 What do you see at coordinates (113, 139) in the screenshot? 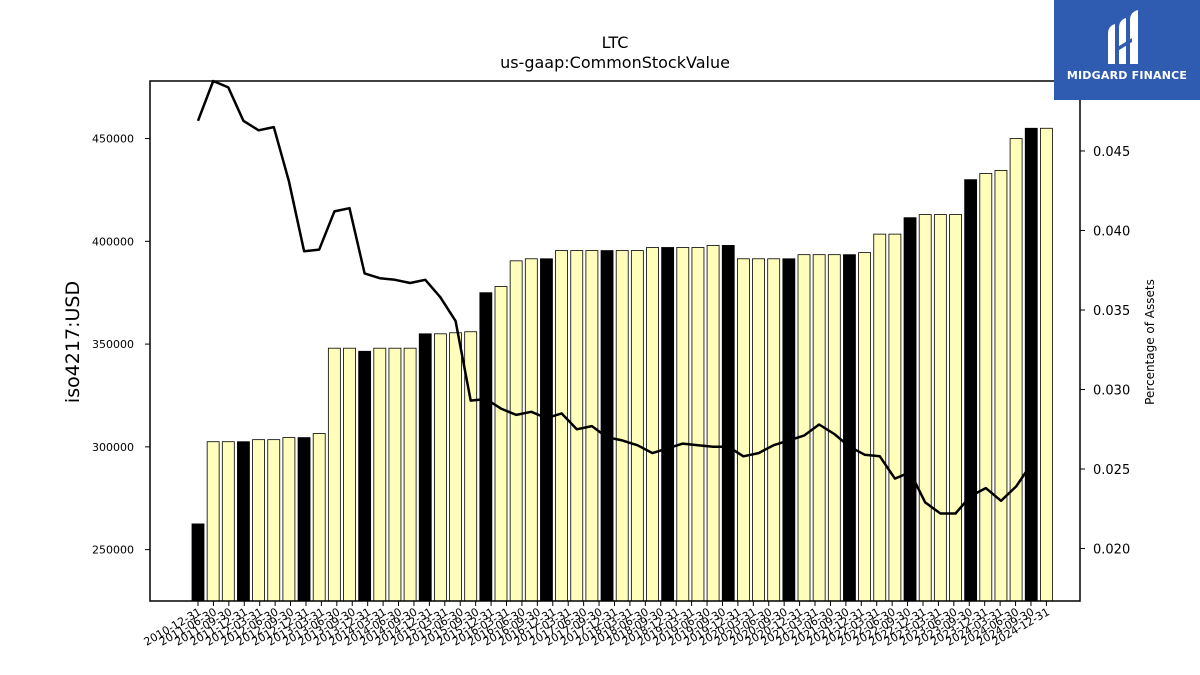
I see `y-tick-label: 450000` at bounding box center [113, 139].